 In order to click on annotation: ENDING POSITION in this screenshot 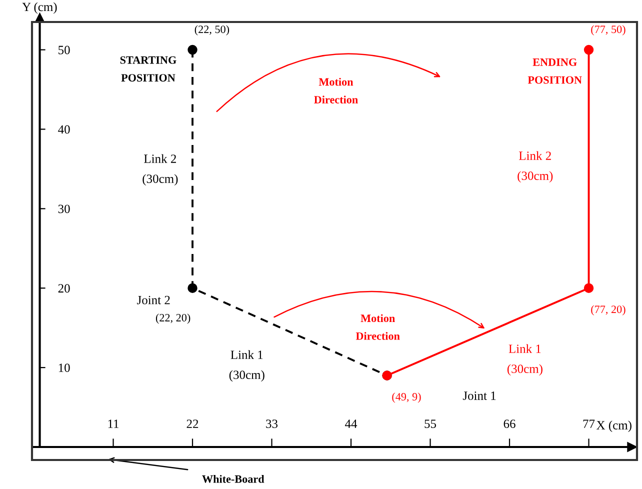, I will do `click(555, 71)`.